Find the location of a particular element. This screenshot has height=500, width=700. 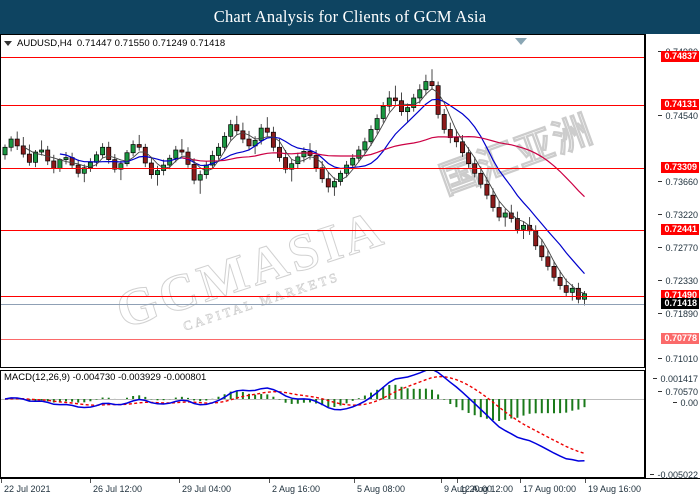

time-tick-label: 26 Jul 12:00 is located at coordinates (118, 489).